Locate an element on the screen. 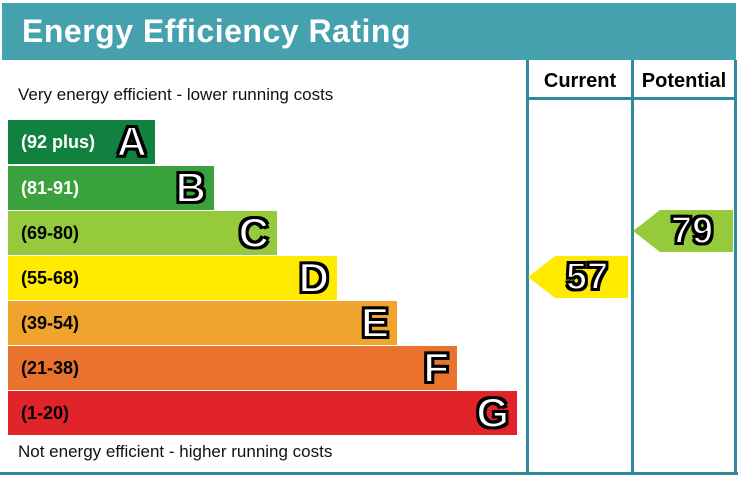 The height and width of the screenshot is (483, 738). current-rating-arrow: 57 is located at coordinates (578, 277).